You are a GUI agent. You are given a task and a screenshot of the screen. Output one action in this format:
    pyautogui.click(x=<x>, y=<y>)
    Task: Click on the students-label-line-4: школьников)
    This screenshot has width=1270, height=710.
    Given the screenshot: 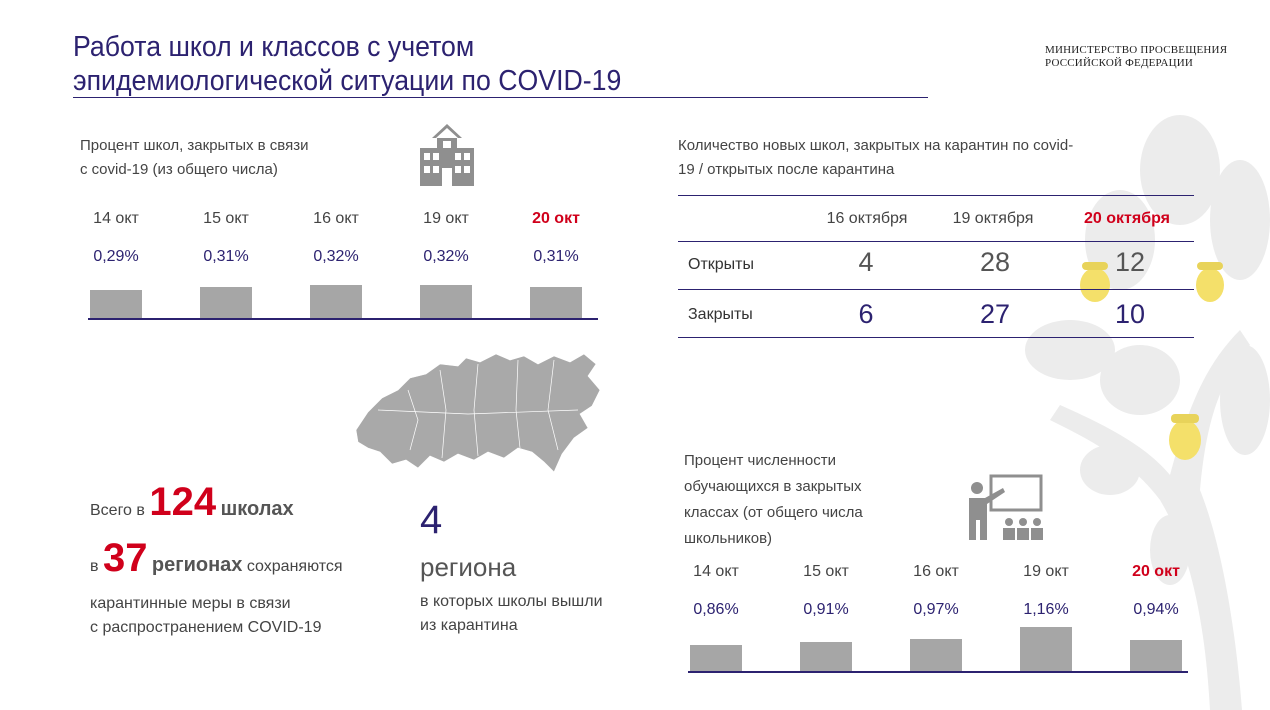 What is the action you would take?
    pyautogui.click(x=728, y=538)
    